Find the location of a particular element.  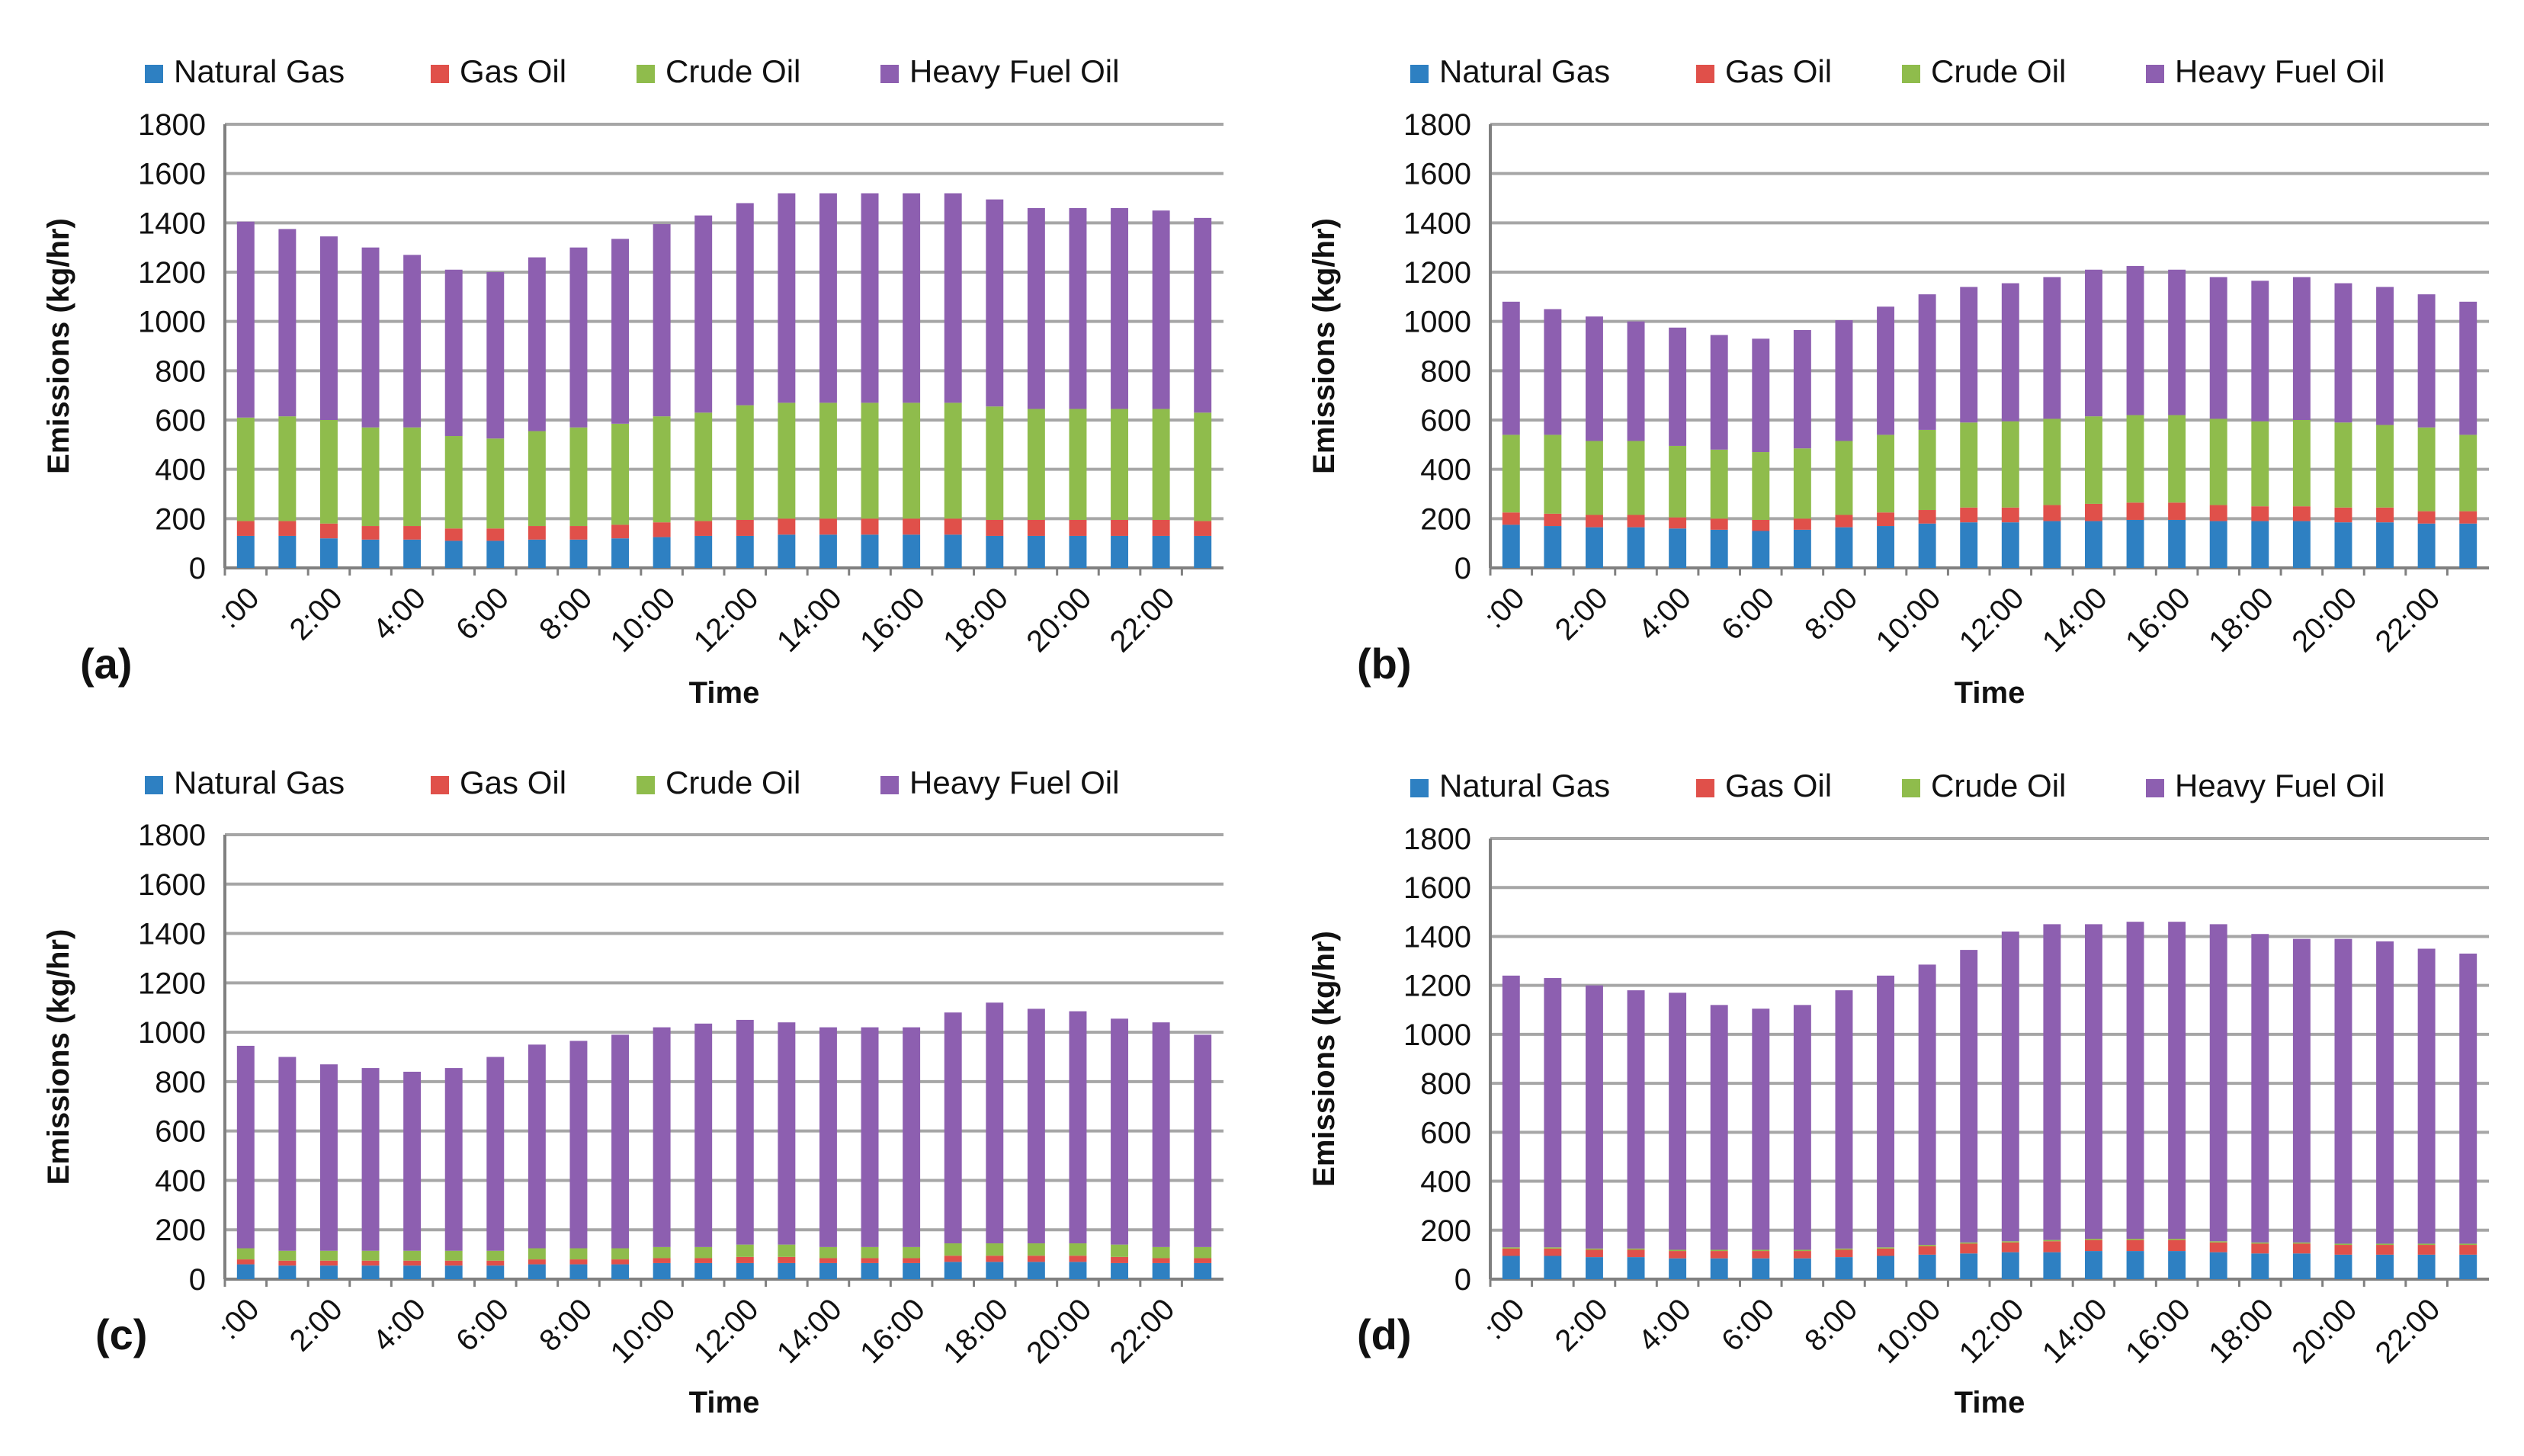

x-tick-label: 4:00 is located at coordinates (1665, 1325).